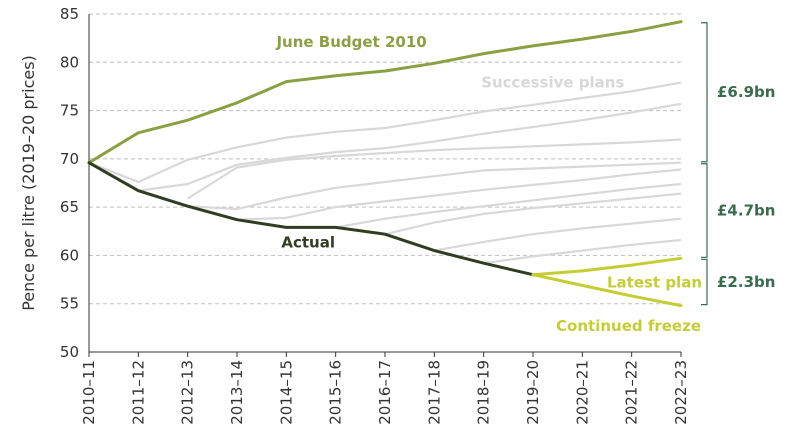 This screenshot has width=792, height=444. What do you see at coordinates (69, 14) in the screenshot?
I see `y-tick-85: 85` at bounding box center [69, 14].